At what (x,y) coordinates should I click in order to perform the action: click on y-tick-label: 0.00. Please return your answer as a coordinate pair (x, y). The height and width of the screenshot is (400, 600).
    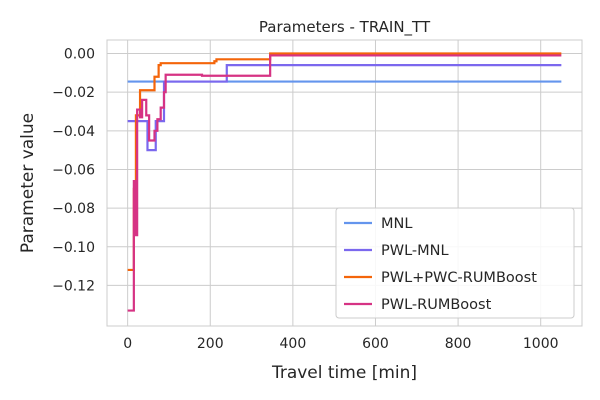
    Looking at the image, I should click on (79, 55).